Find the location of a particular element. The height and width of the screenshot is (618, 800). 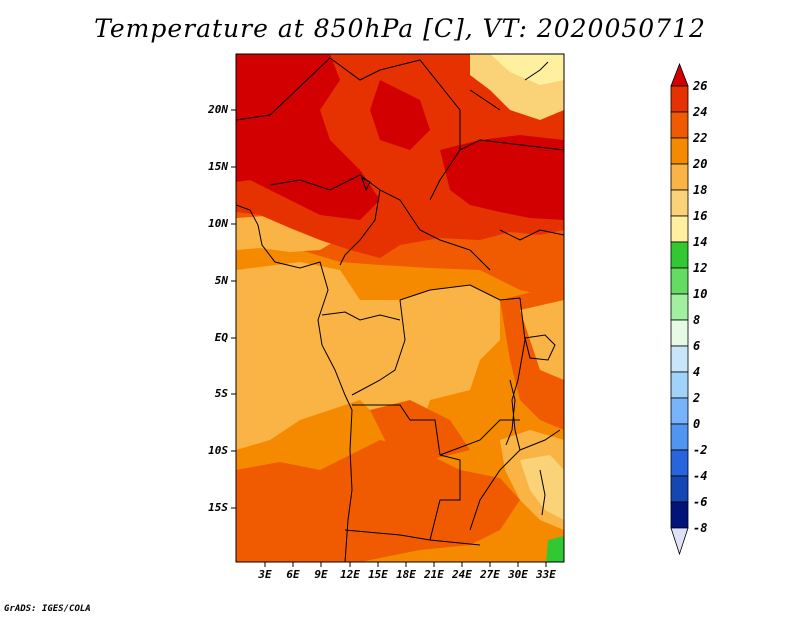

field-green-southeast is located at coordinates (555, 549).